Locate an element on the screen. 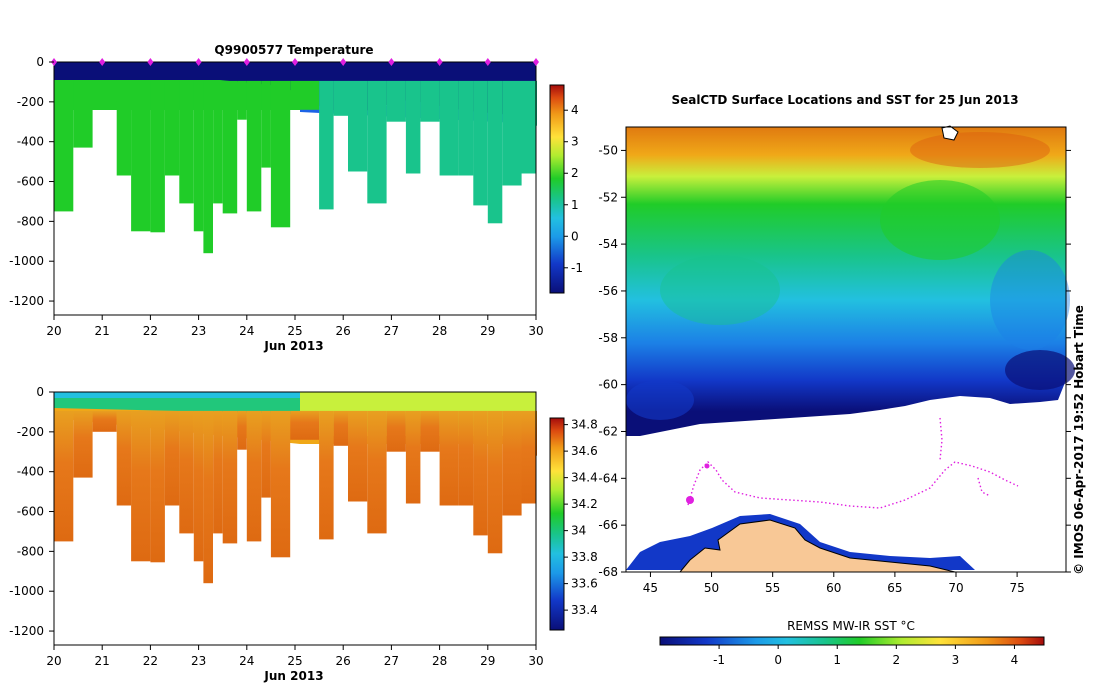 Image resolution: width=1099 pixels, height=700 pixels. colorbar-tick-label: -1 is located at coordinates (577, 268).